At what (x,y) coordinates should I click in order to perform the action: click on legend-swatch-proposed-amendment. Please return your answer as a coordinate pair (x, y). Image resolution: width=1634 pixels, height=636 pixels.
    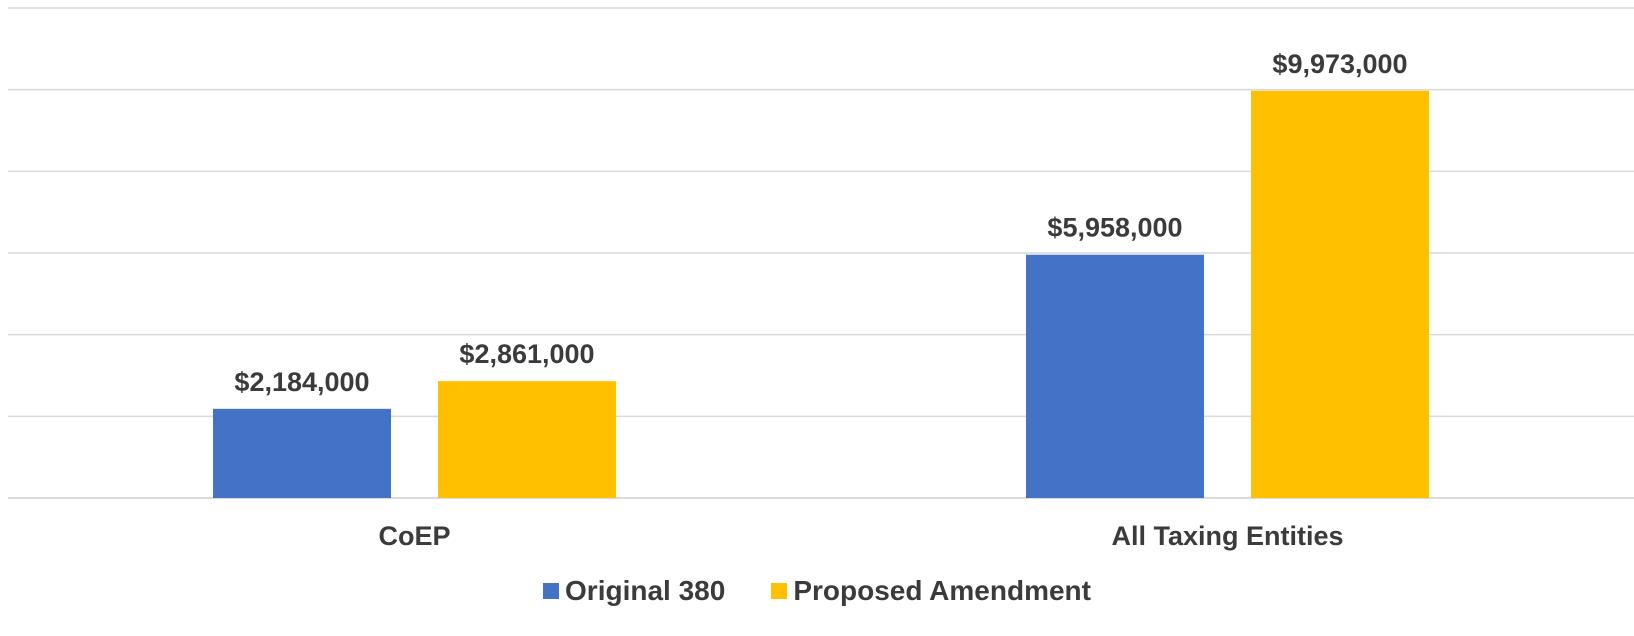
    Looking at the image, I should click on (779, 591).